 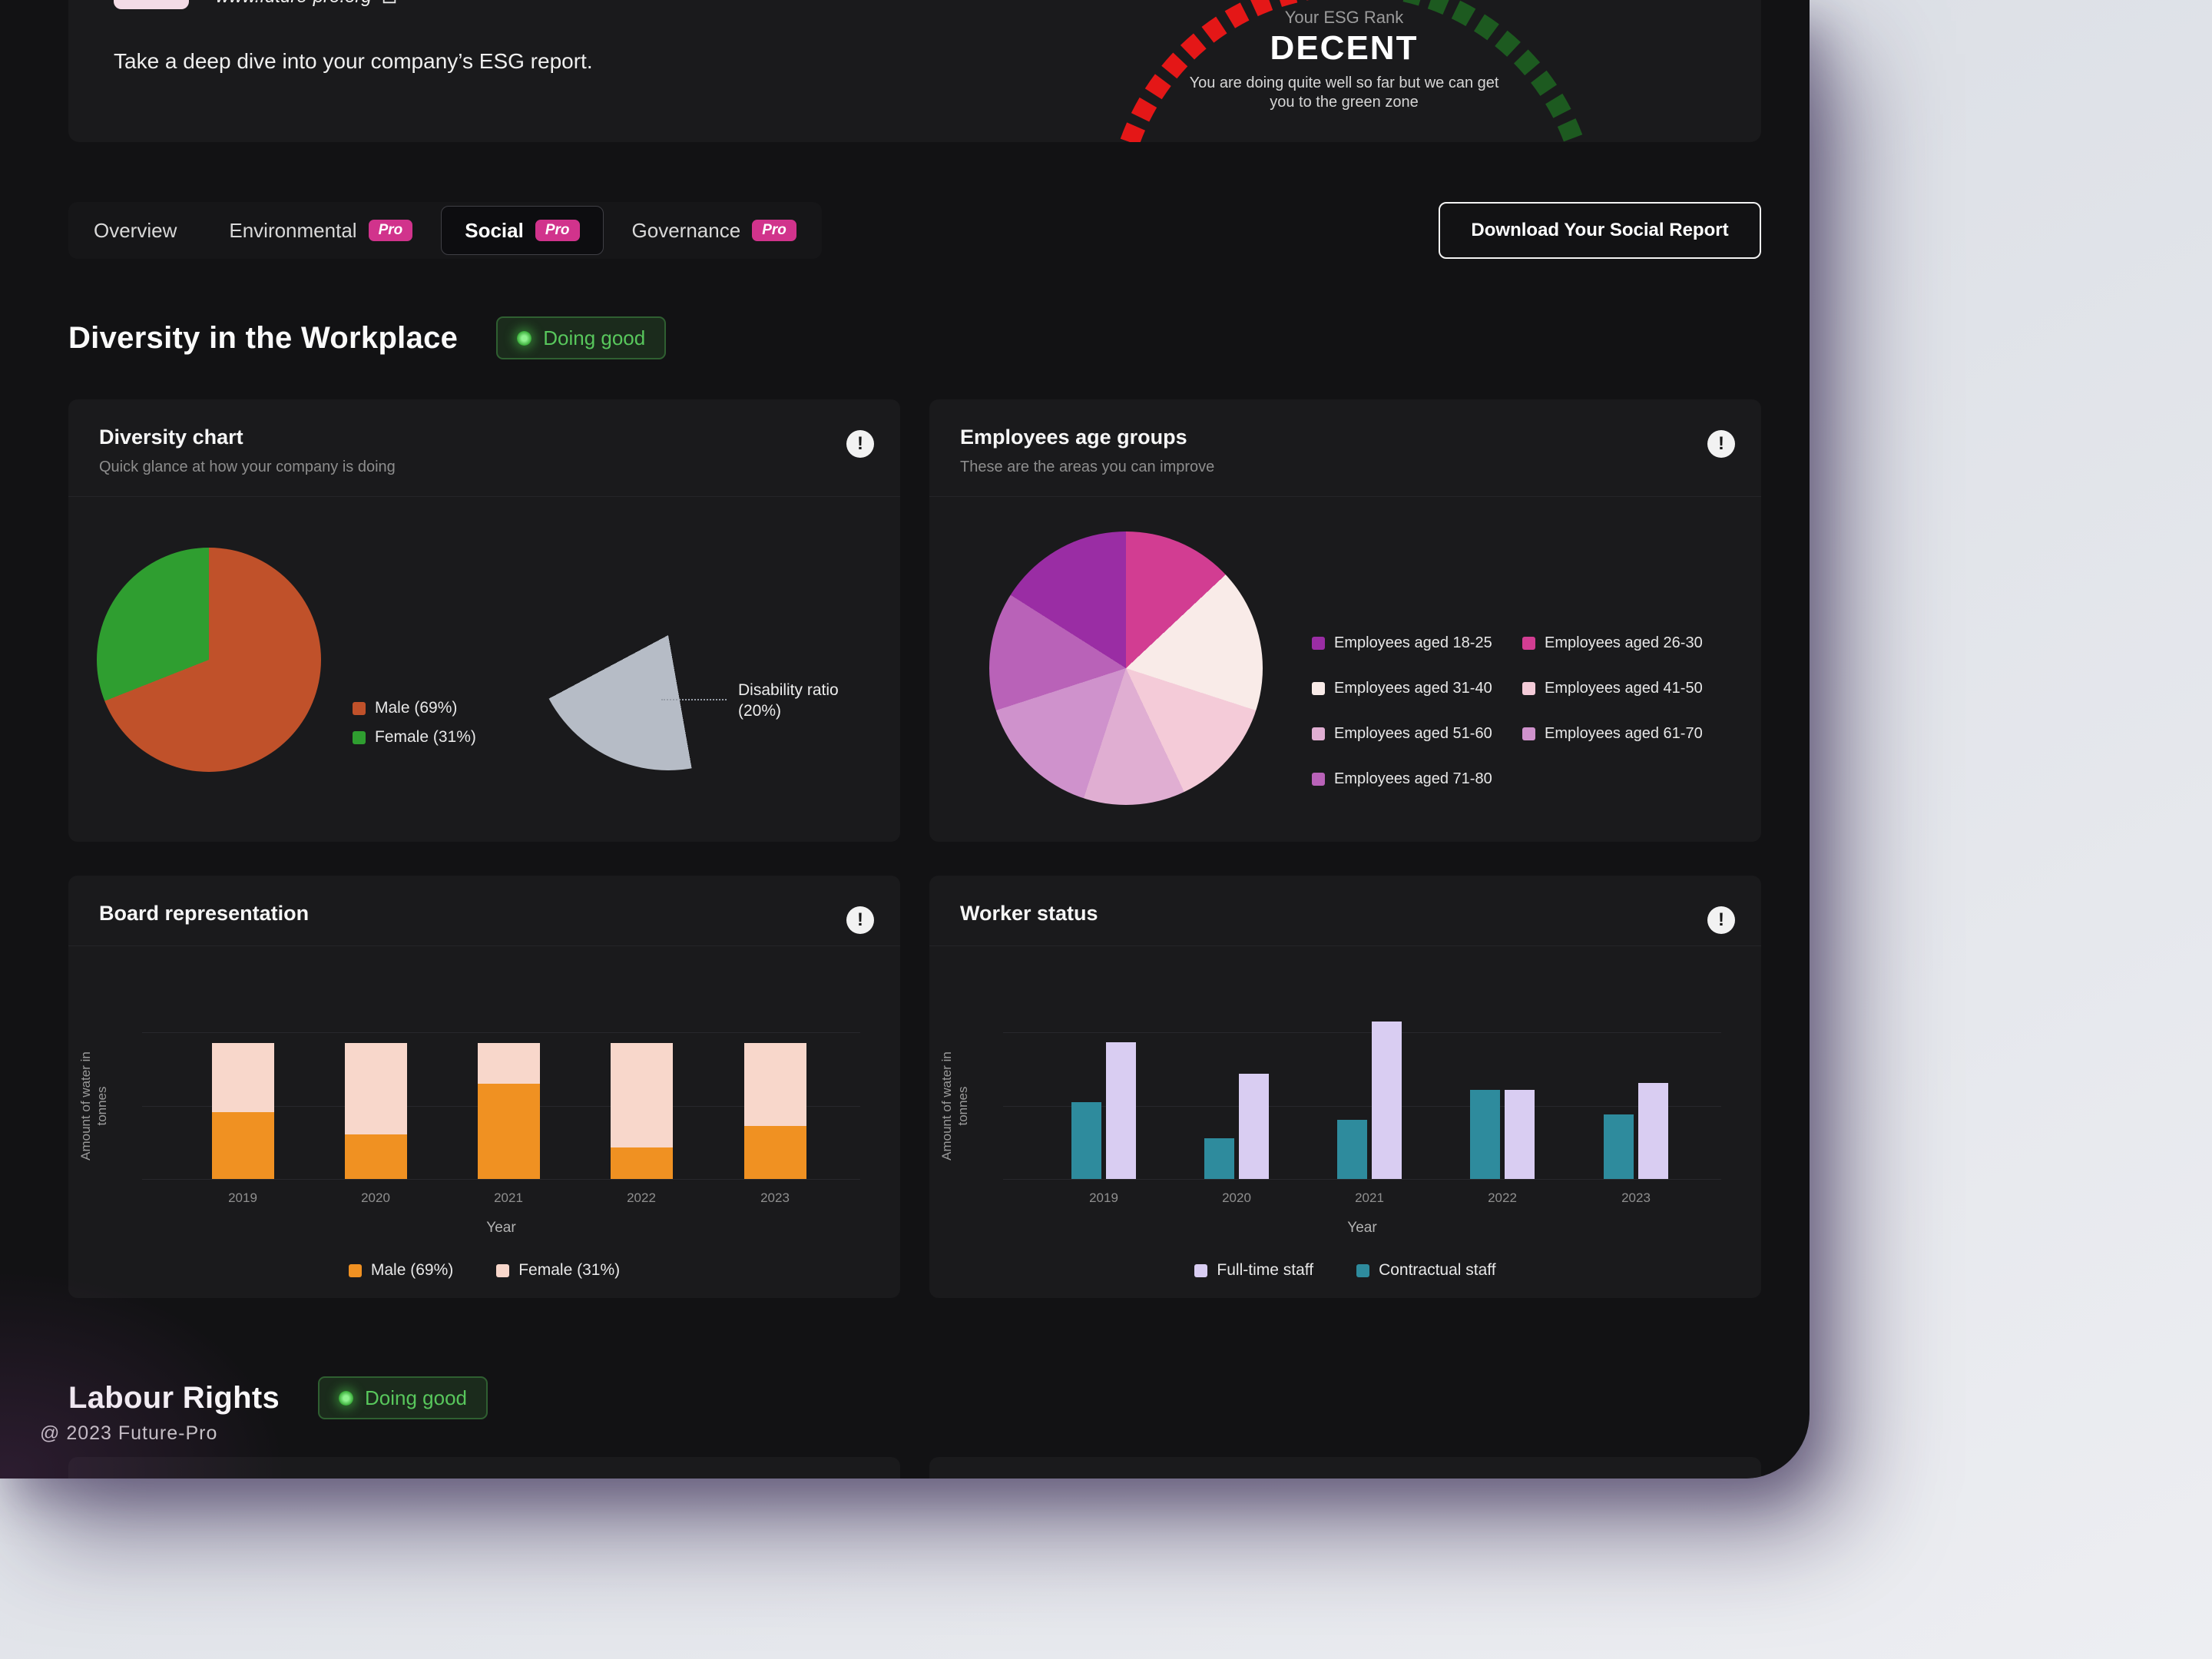 I want to click on x-tick-2021: 2021, so click(x=1370, y=1197).